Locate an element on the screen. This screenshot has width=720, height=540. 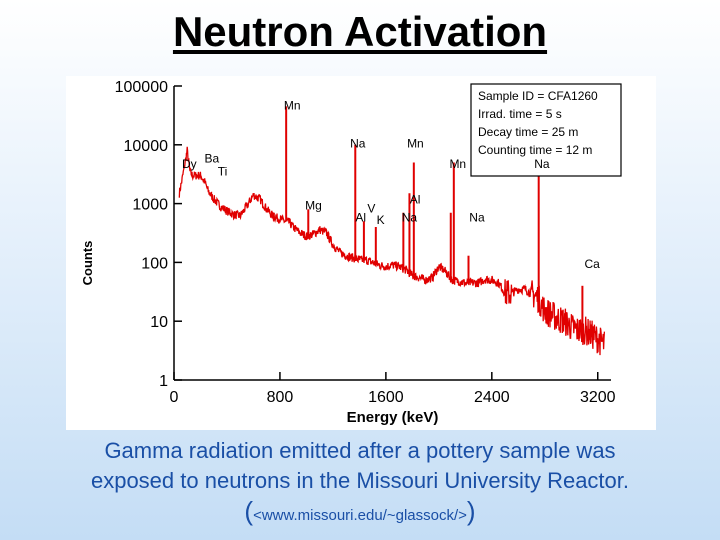
legend-line: Counting time = 12 m is located at coordinates (535, 150).